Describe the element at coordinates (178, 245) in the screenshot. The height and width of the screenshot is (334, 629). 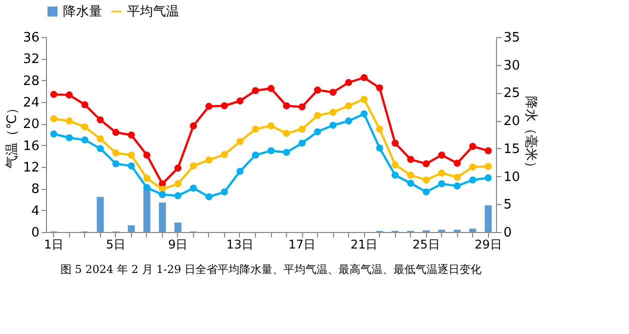
I see `x-tick-label: 9日` at that location.